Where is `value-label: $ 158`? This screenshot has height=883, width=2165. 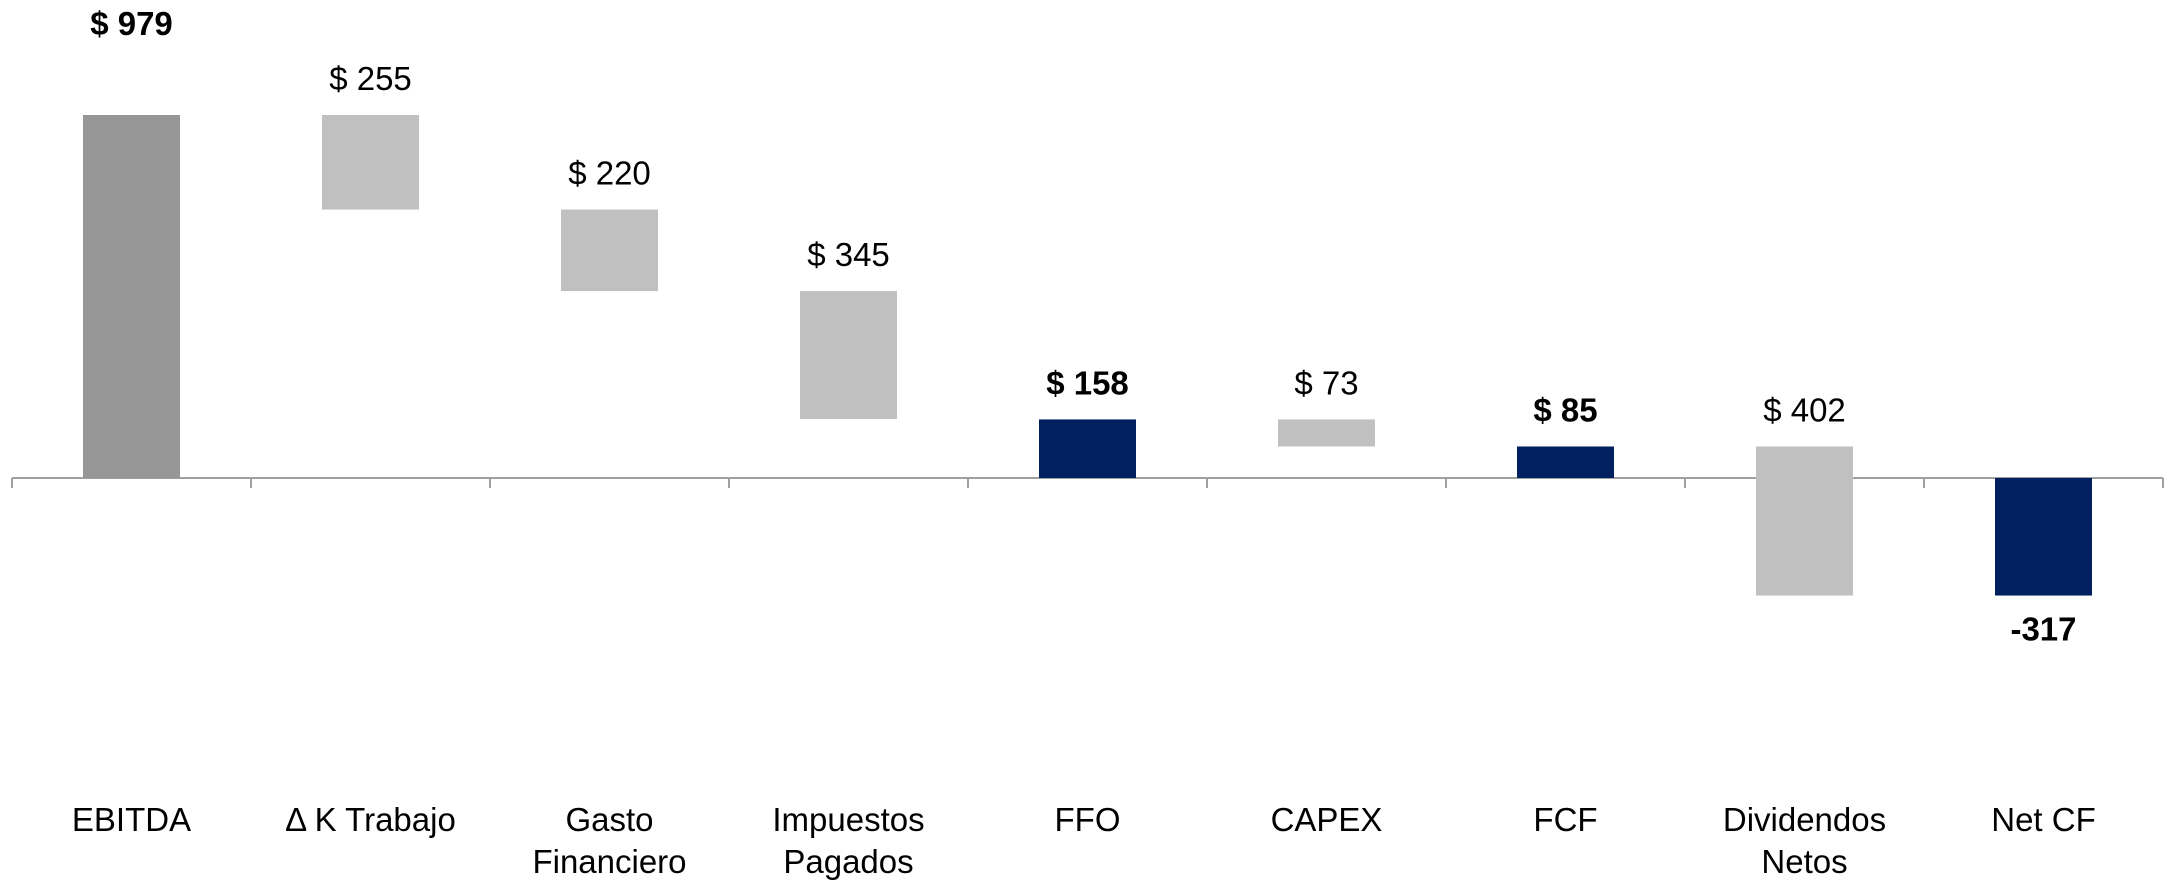
value-label: $ 158 is located at coordinates (1087, 382).